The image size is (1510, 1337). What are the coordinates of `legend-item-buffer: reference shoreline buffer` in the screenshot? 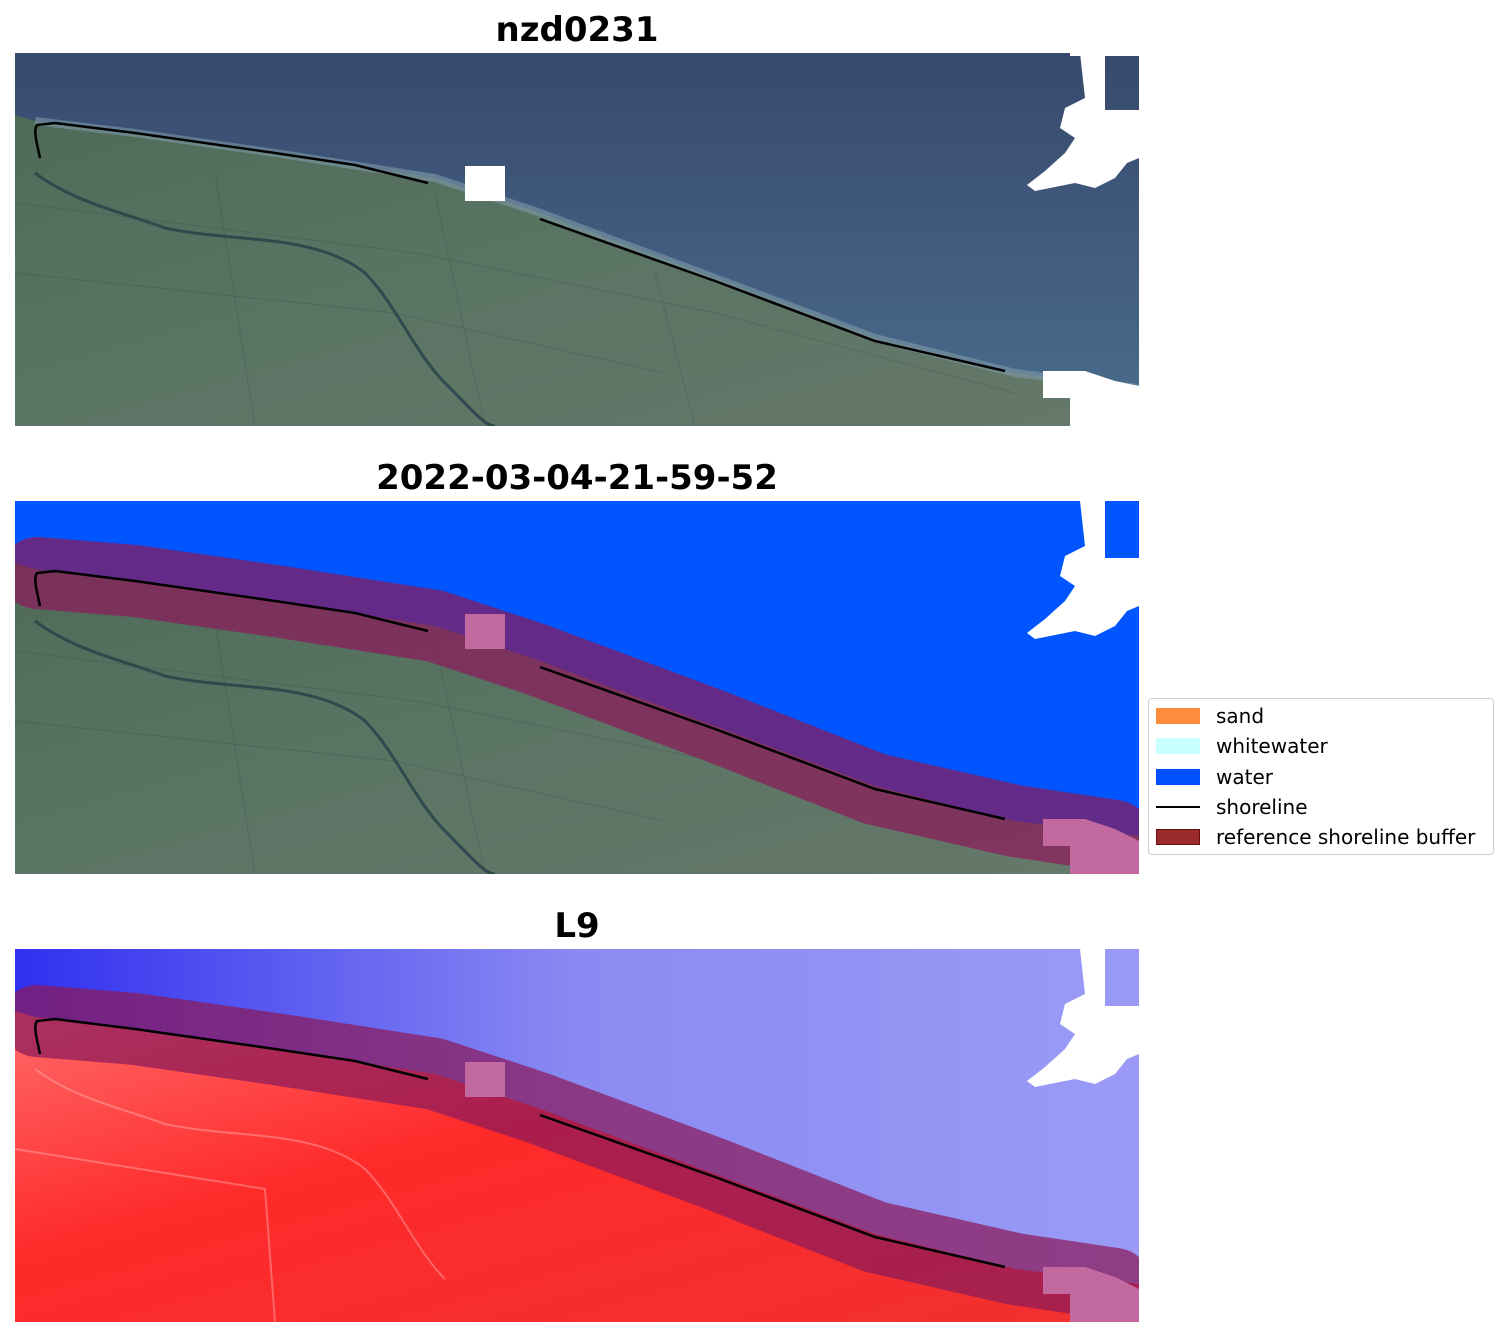 It's located at (1316, 837).